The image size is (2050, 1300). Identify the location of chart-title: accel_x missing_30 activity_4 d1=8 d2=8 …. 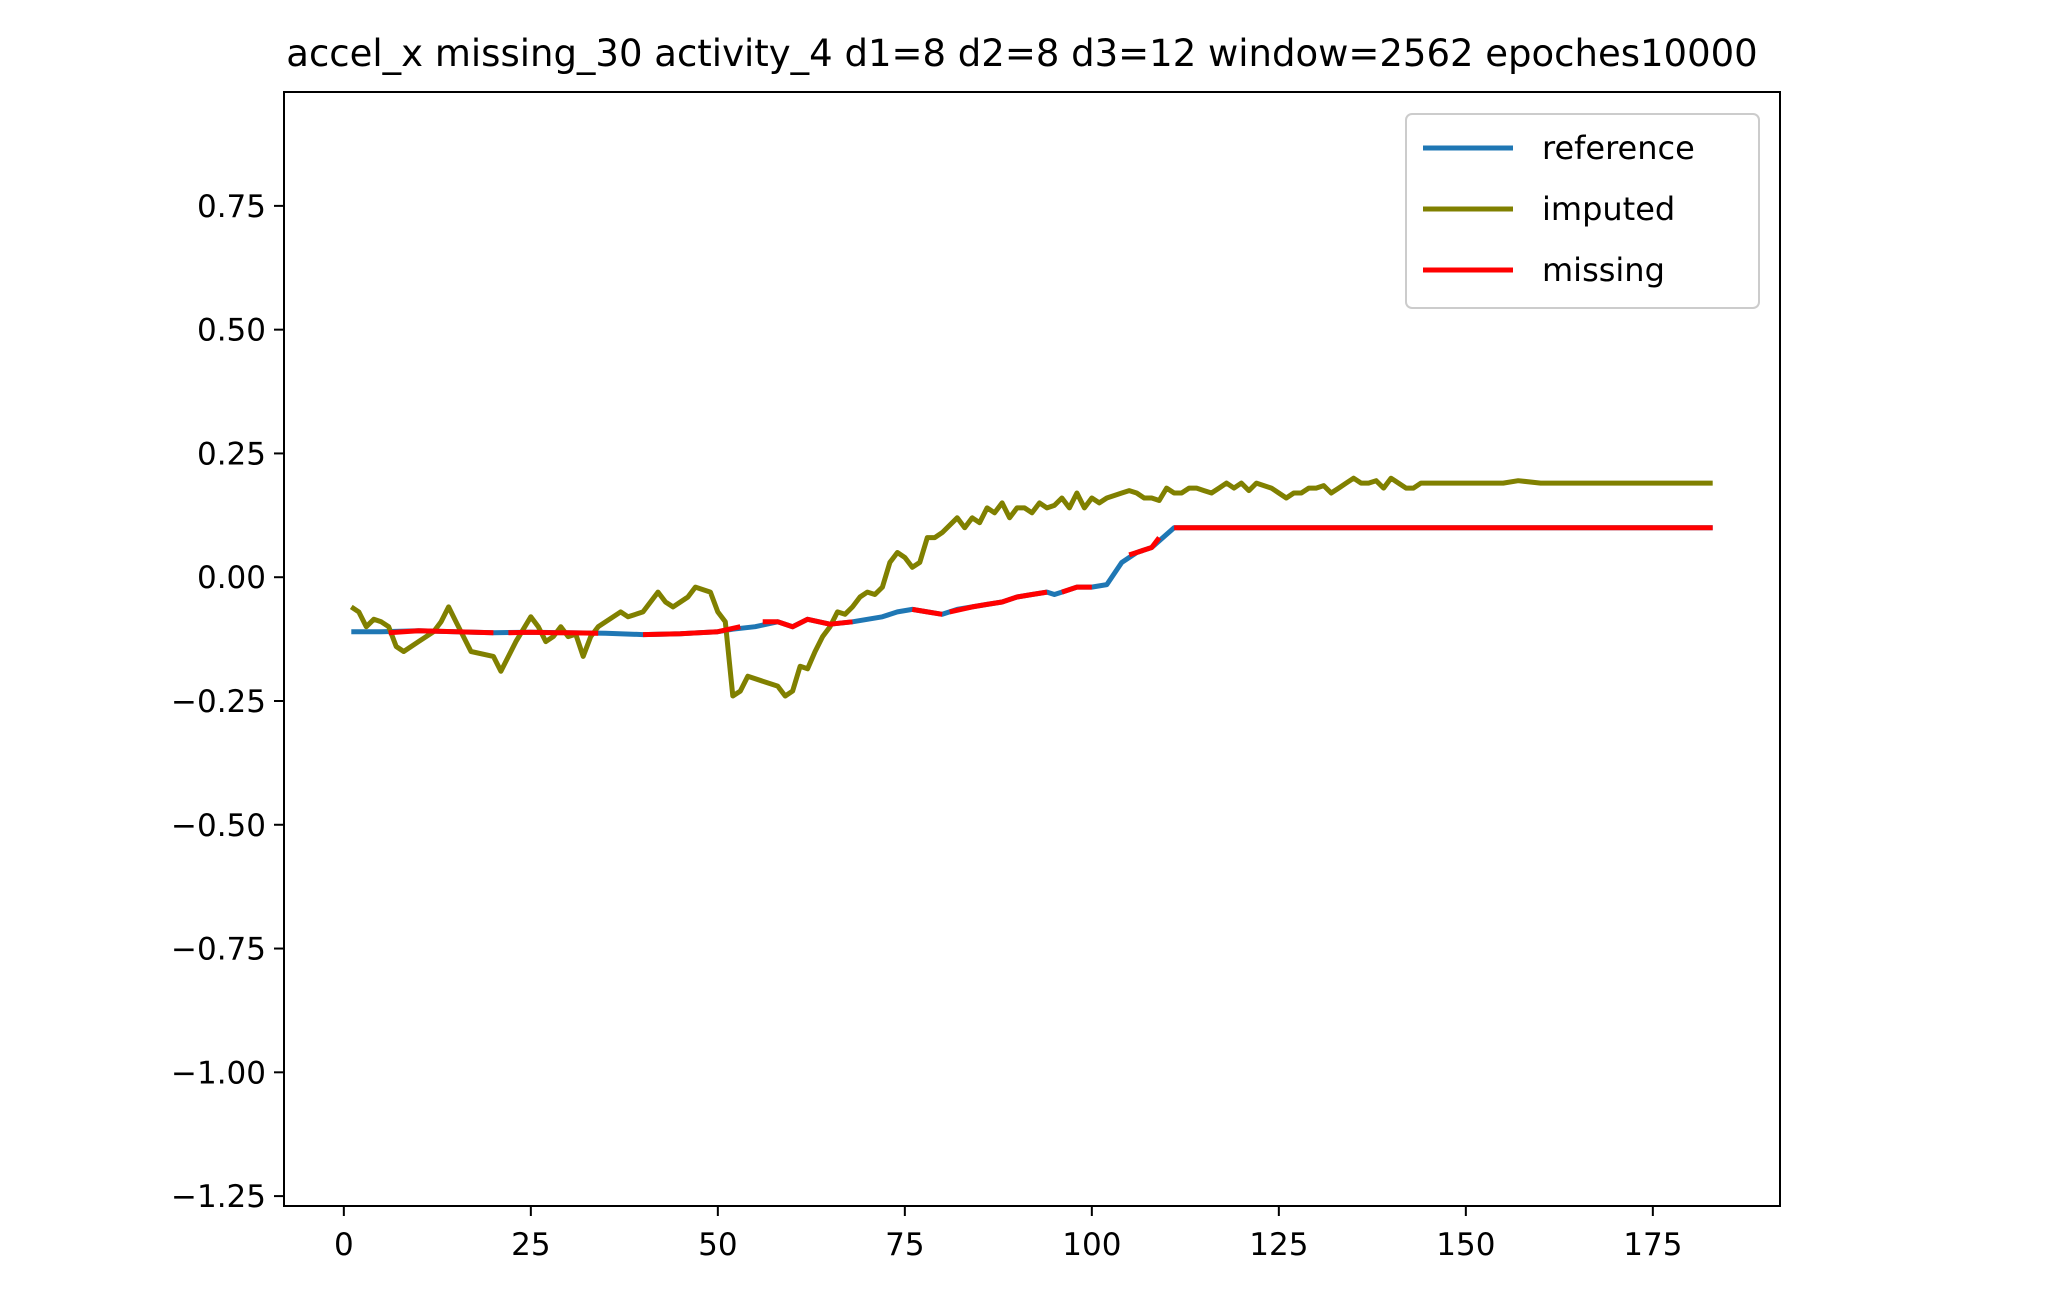
(1021, 53).